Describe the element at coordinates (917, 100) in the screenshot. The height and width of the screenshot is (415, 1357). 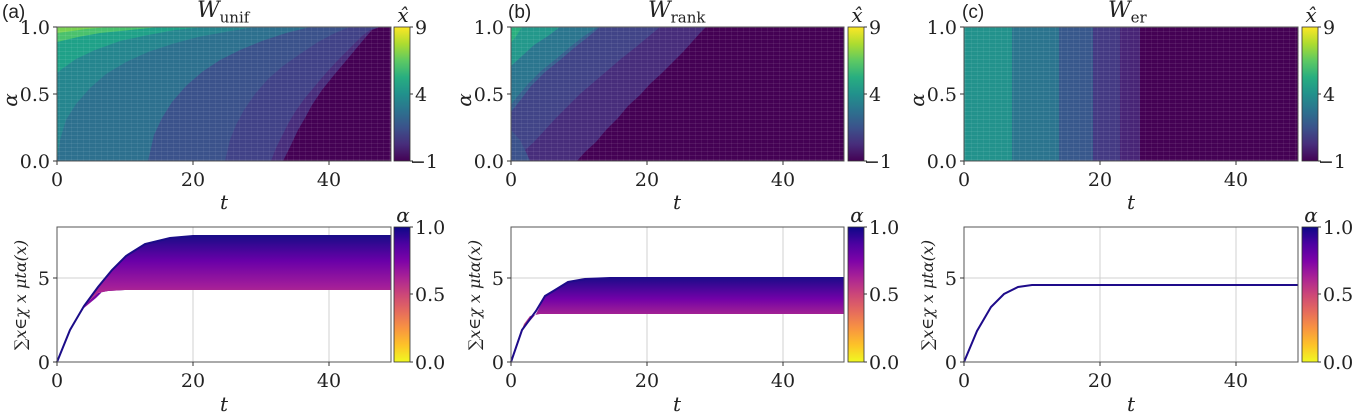
I see `ylabel-c-top: α` at that location.